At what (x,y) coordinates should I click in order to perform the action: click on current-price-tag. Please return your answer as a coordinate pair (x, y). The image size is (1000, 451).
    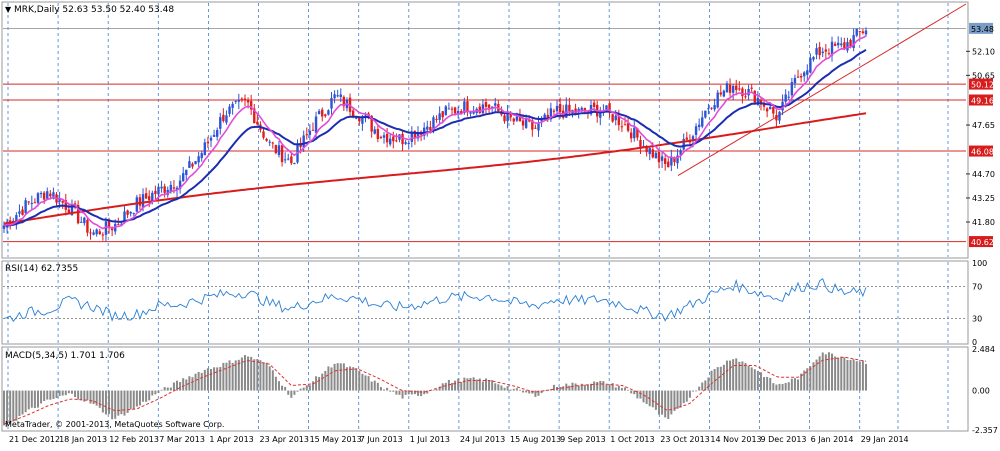
    Looking at the image, I should click on (981, 28).